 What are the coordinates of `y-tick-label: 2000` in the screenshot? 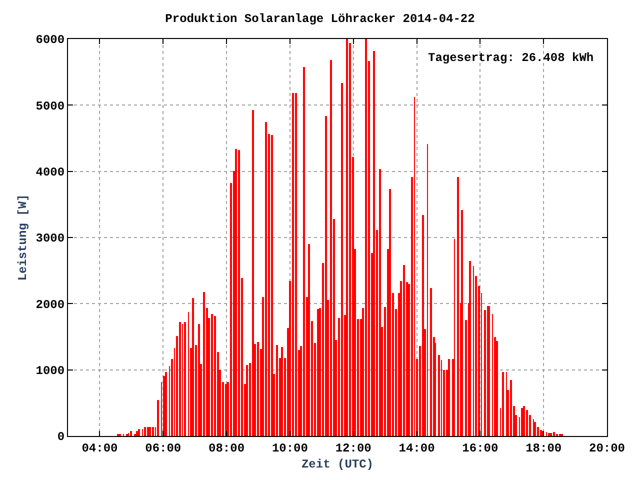 It's located at (50, 305).